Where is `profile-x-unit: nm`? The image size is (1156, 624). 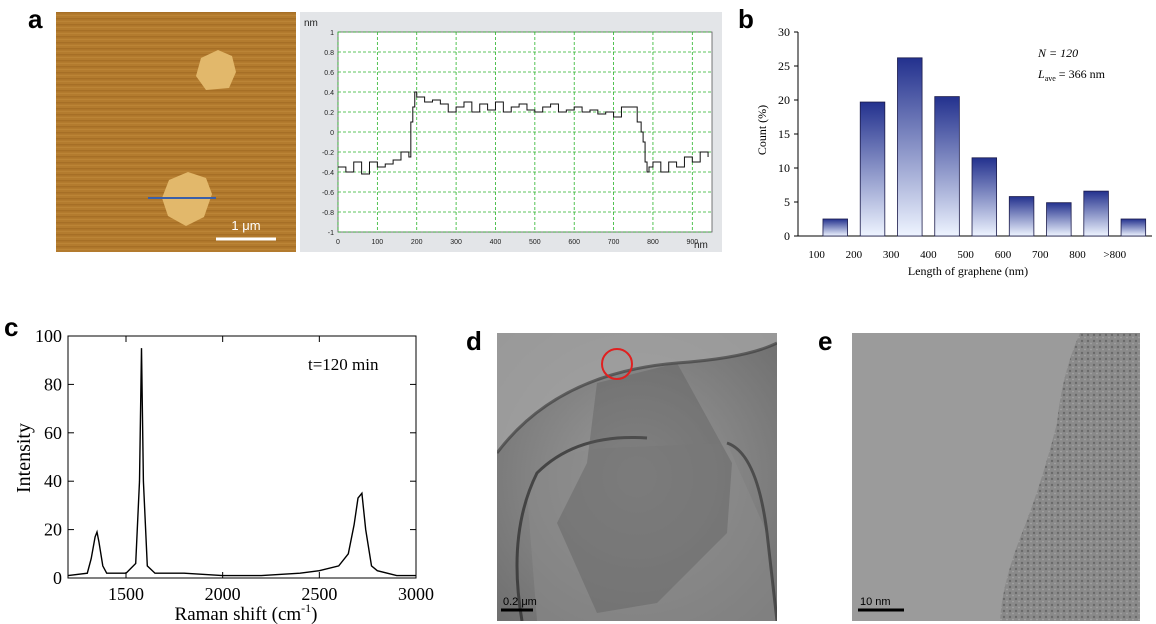 profile-x-unit: nm is located at coordinates (701, 245).